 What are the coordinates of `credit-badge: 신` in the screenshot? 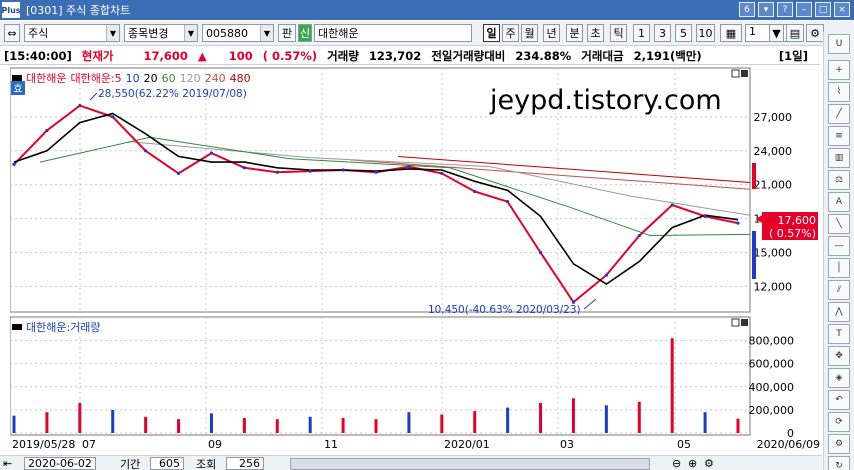 It's located at (305, 33).